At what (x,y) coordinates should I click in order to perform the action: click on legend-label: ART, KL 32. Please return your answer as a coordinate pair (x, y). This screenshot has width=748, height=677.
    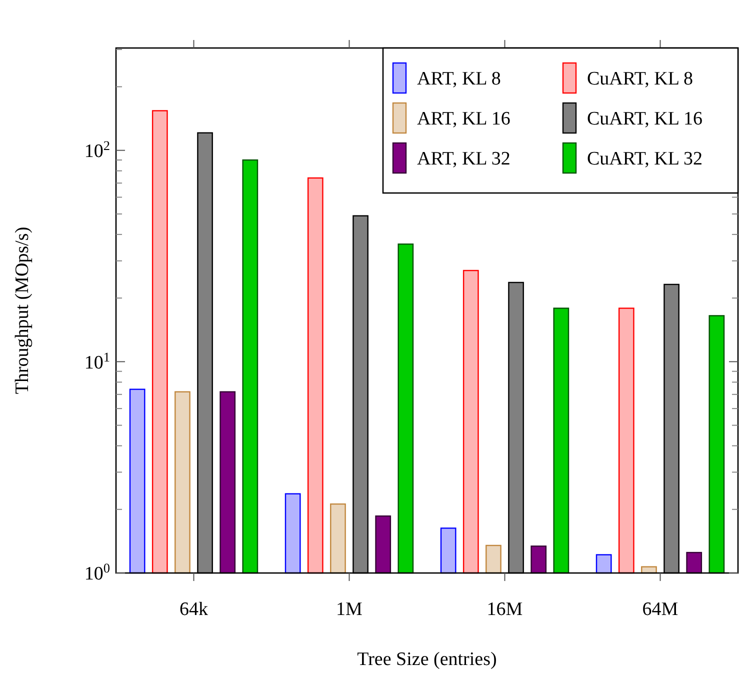
    Looking at the image, I should click on (463, 159).